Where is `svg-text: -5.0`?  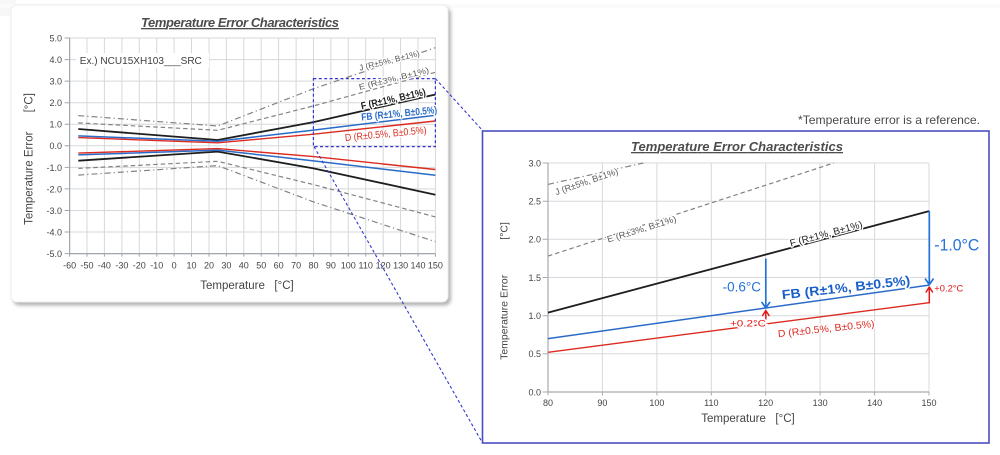 svg-text: -5.0 is located at coordinates (54, 254).